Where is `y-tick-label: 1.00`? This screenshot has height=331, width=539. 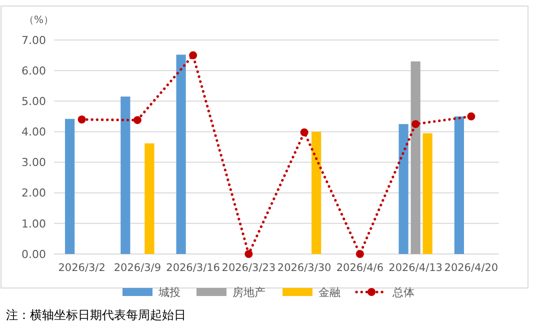
y-tick-label: 1.00 is located at coordinates (34, 223).